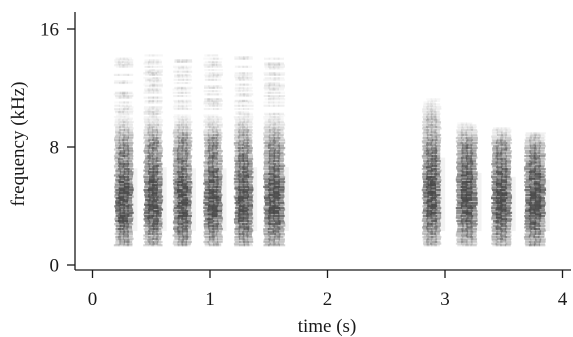 This screenshot has height=337, width=573. Describe the element at coordinates (55, 266) in the screenshot. I see `y-tick-label: 0` at that location.